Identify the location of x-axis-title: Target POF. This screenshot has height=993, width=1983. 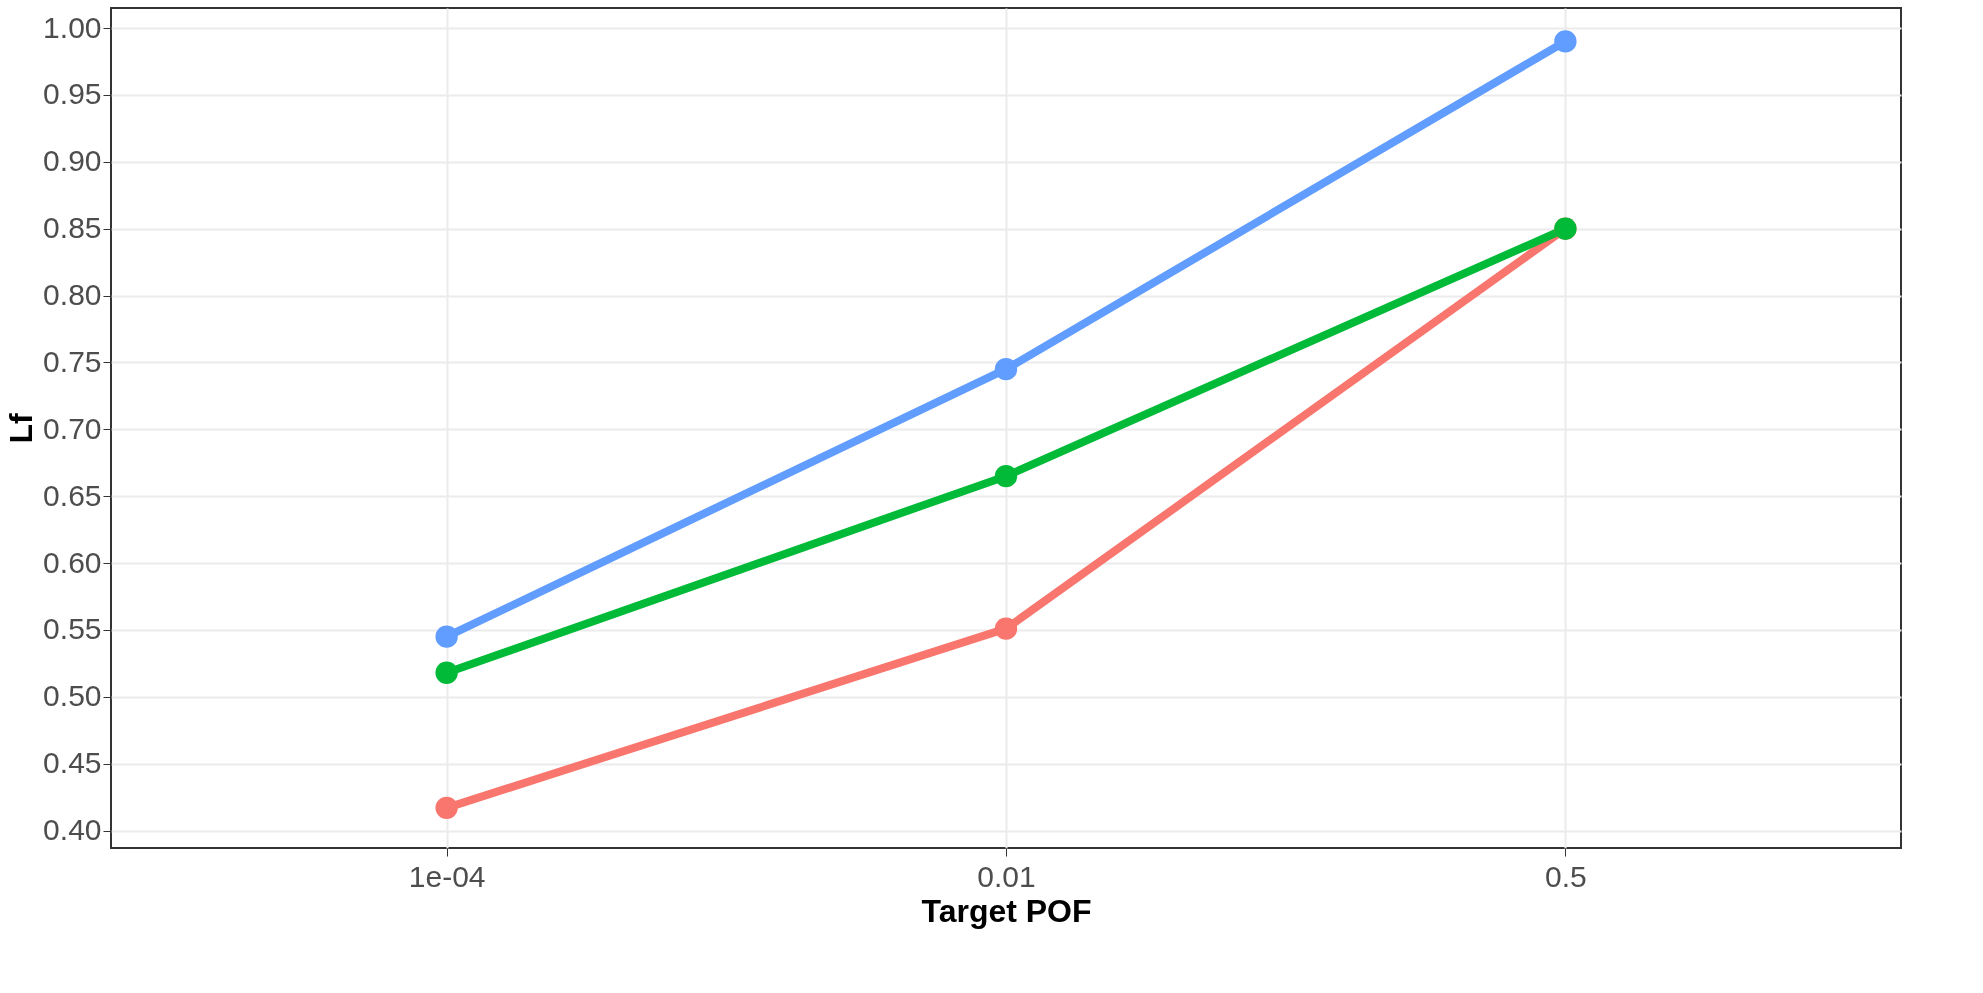
(1006, 910).